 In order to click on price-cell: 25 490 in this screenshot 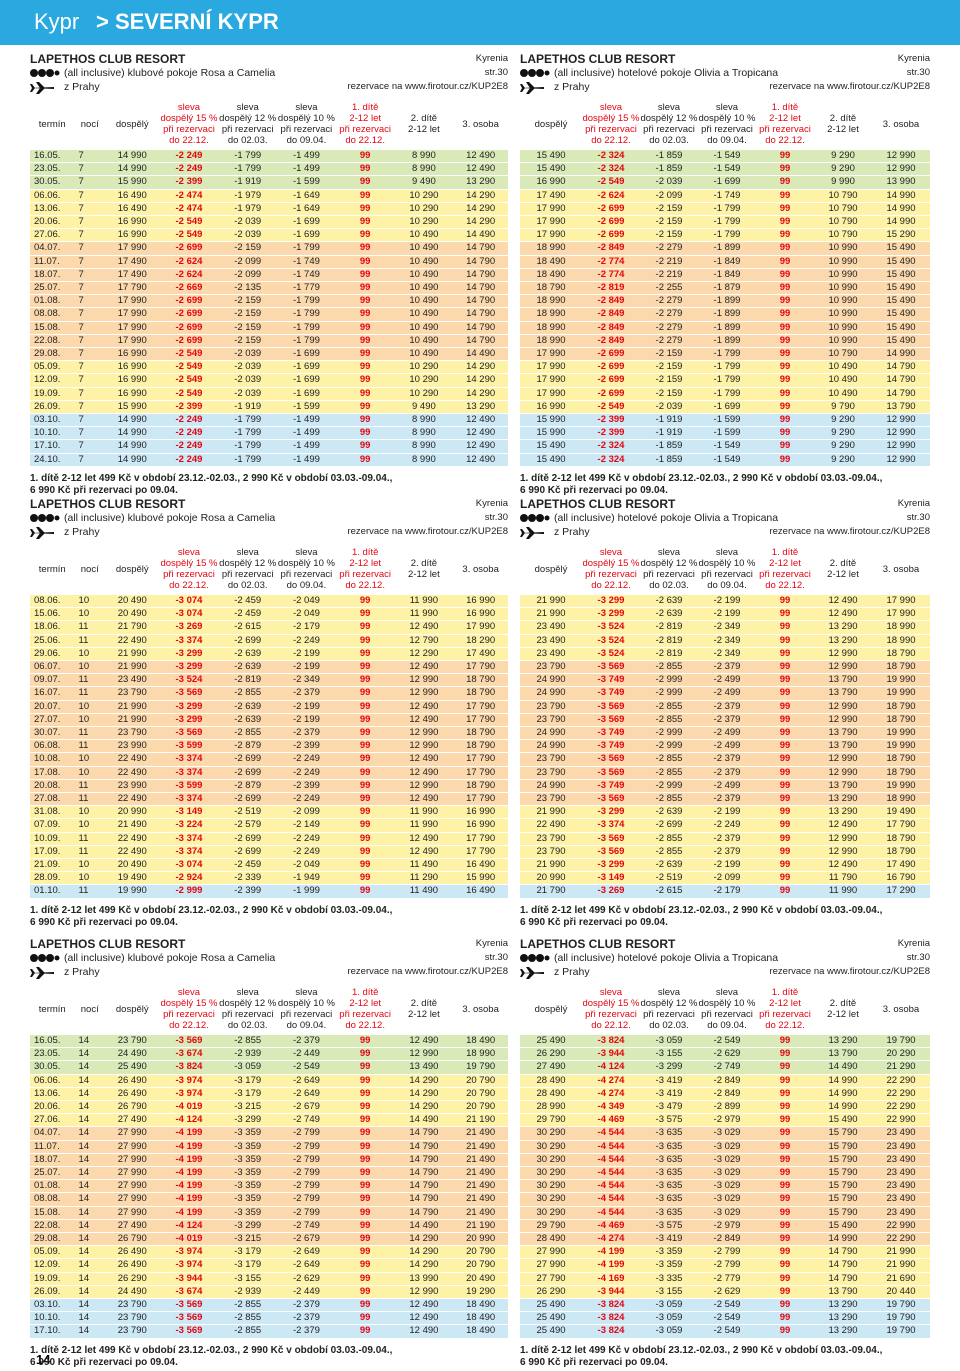, I will do `click(551, 1331)`.